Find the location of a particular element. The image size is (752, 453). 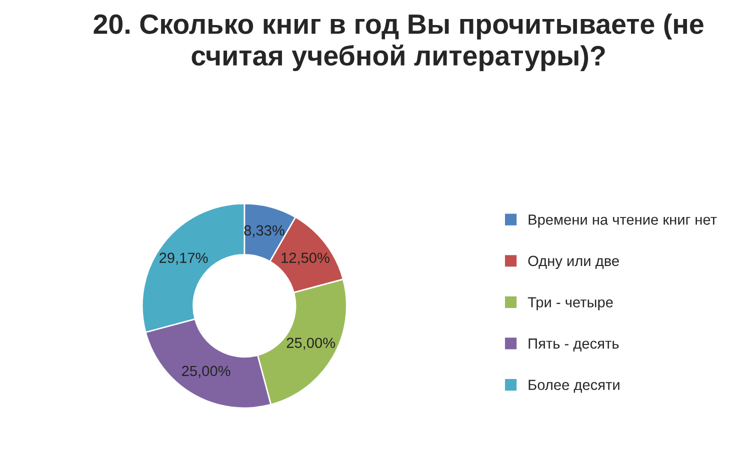

legend-label: Времени на чтение книг нет is located at coordinates (622, 221).